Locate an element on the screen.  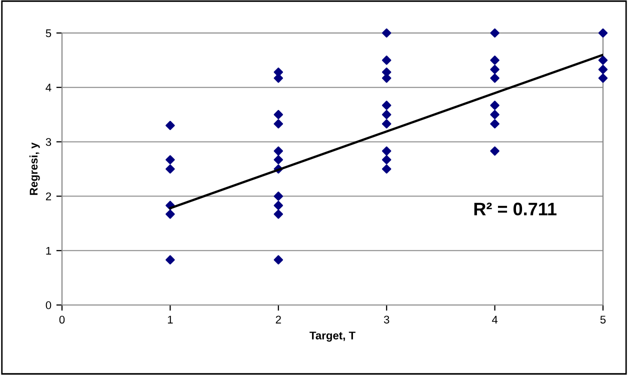
x-tick-label: 4 is located at coordinates (495, 320).